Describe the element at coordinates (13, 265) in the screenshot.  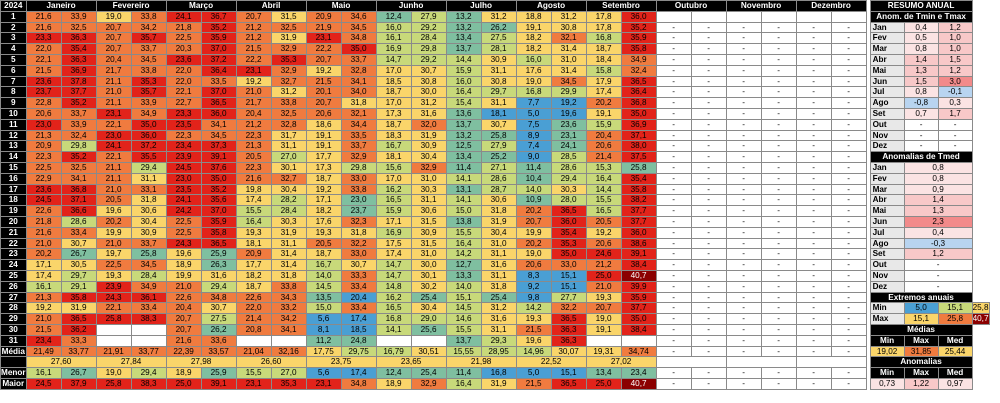
I see `day-number: 24` at that location.